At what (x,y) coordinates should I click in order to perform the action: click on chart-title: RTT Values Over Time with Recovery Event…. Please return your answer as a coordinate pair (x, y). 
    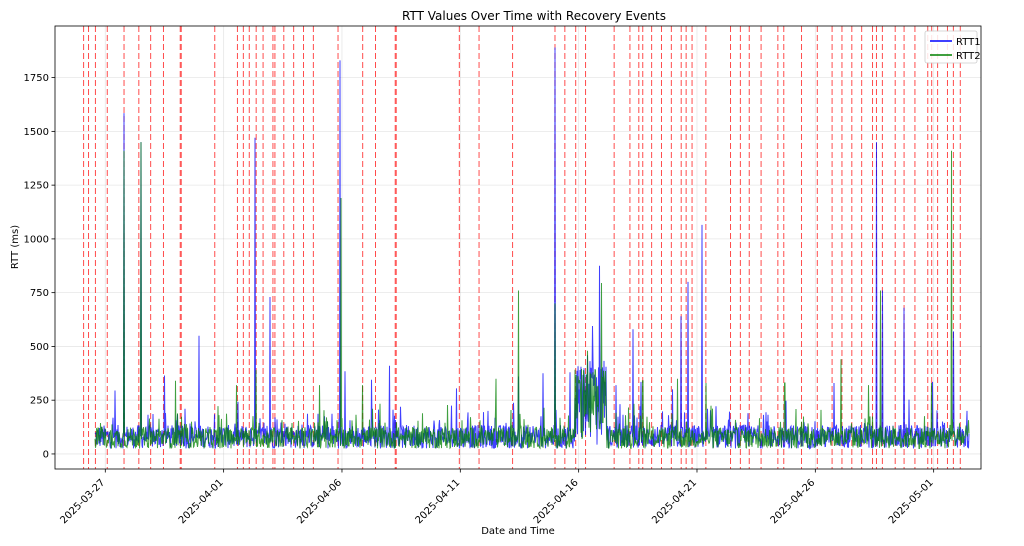
    Looking at the image, I should click on (534, 16).